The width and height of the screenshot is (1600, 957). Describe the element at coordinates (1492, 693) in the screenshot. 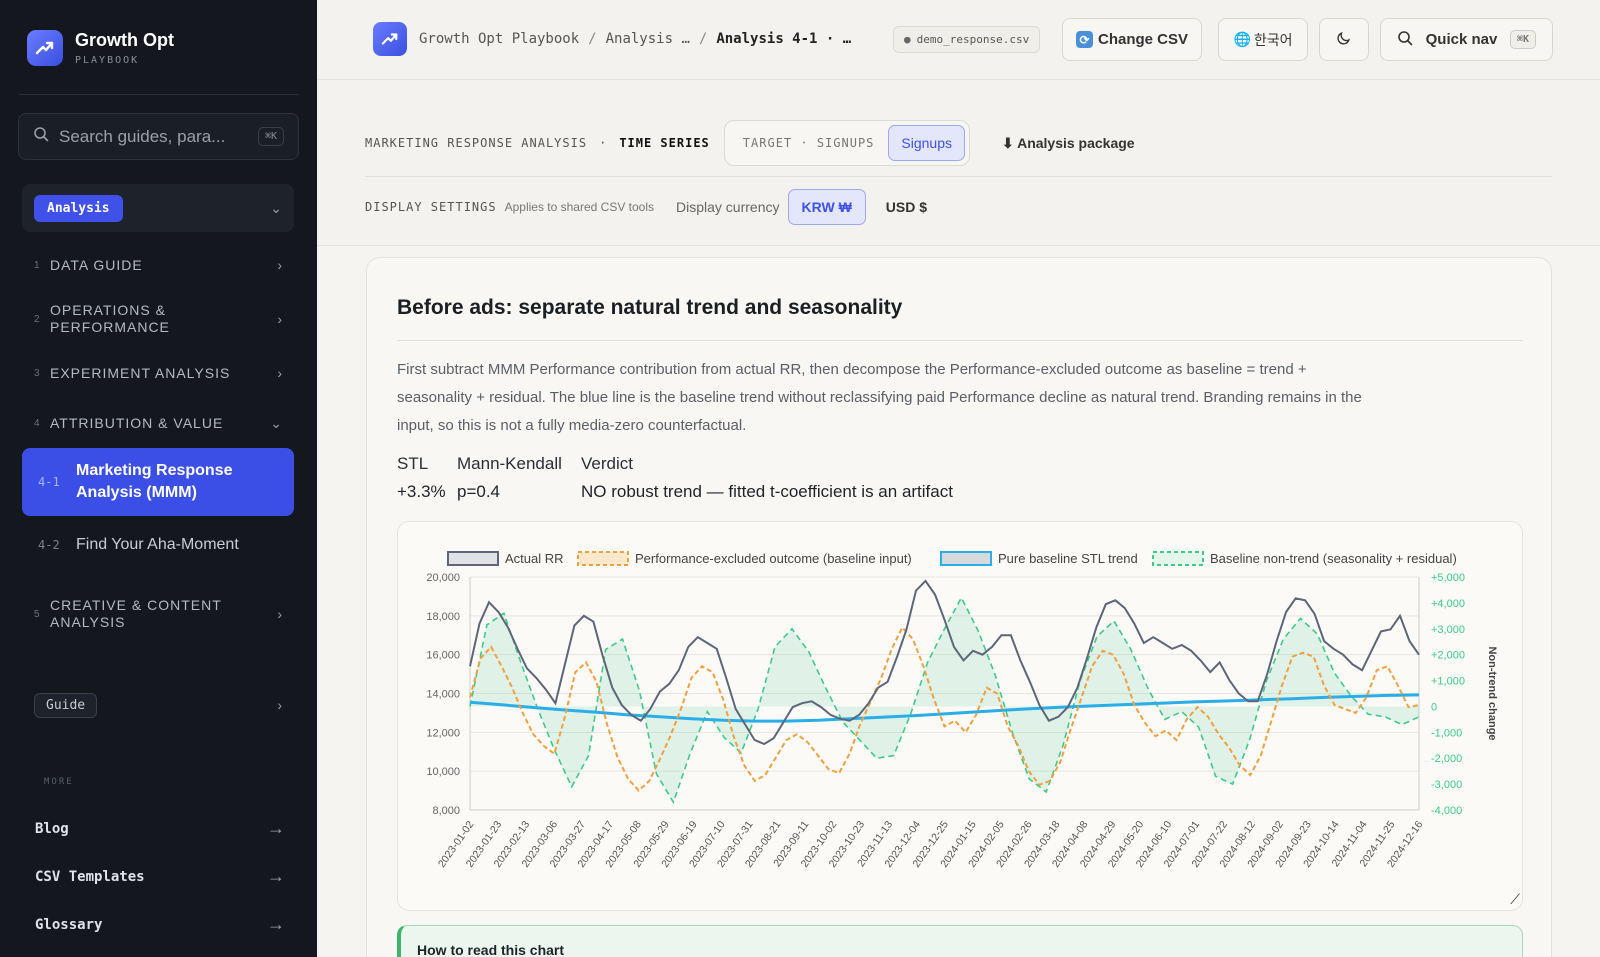

I see `y2-axis-title: Non-trend change` at that location.